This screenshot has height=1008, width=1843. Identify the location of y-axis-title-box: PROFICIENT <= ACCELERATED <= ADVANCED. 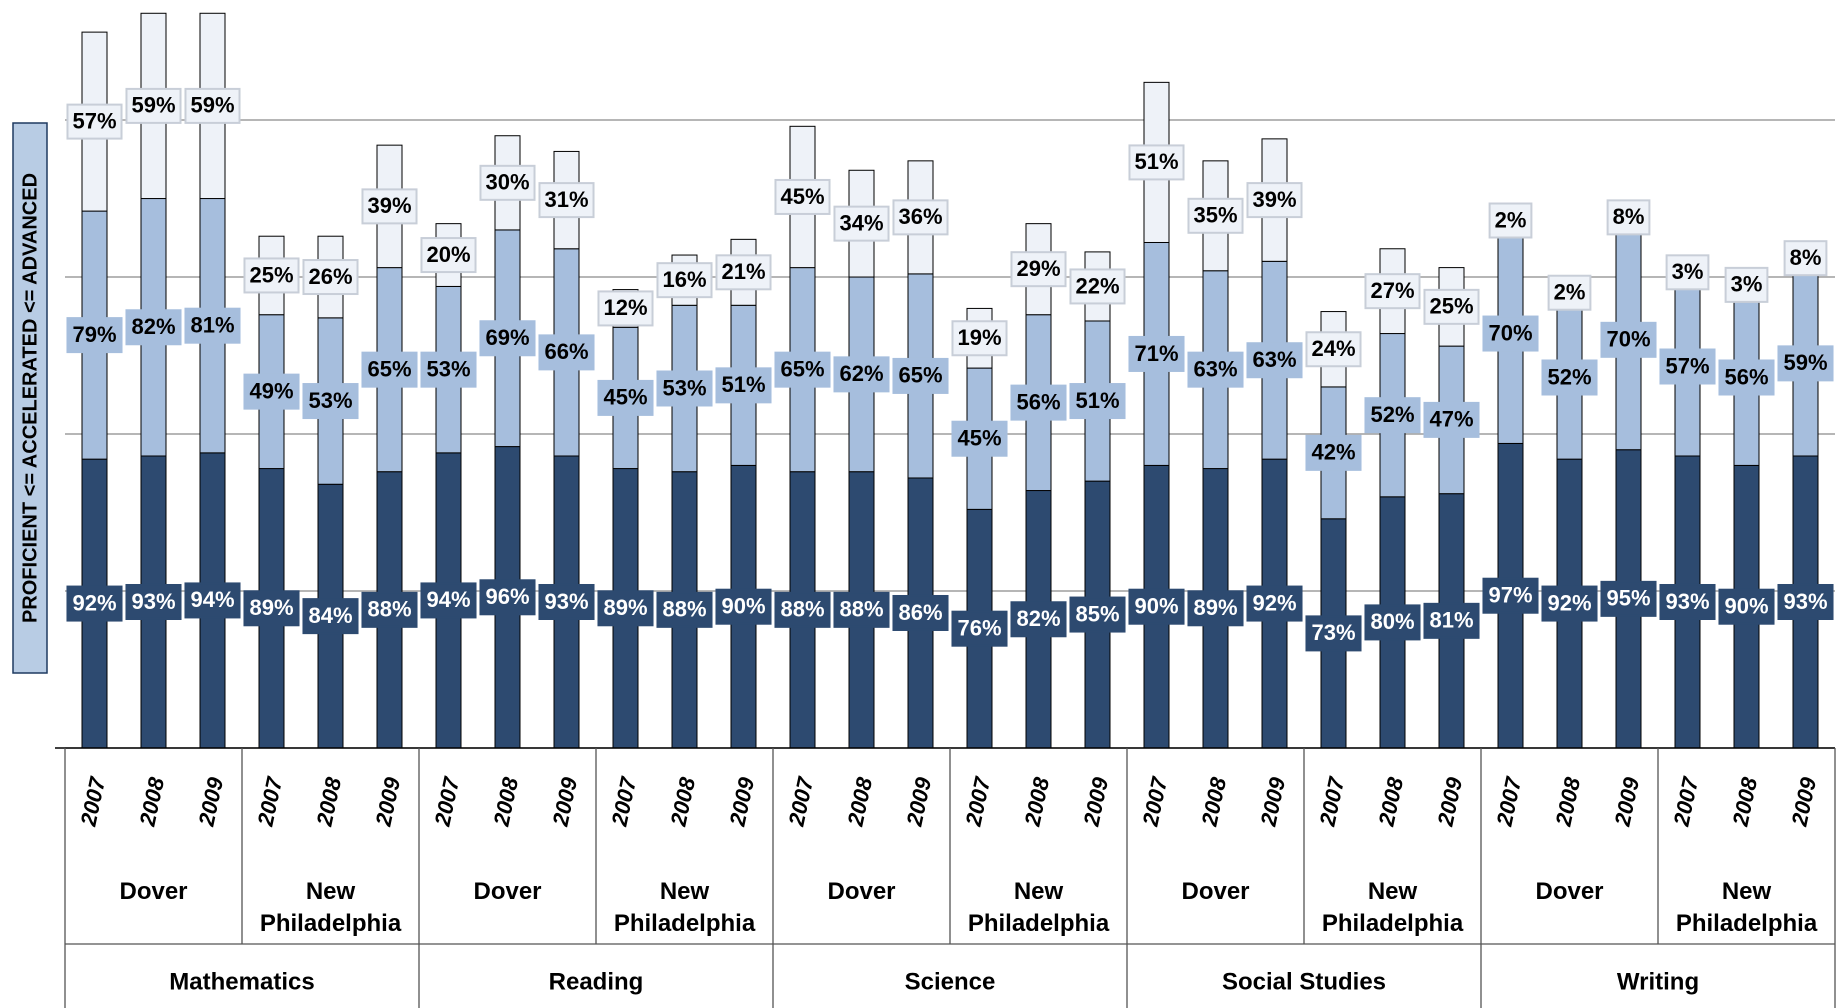
(30, 398).